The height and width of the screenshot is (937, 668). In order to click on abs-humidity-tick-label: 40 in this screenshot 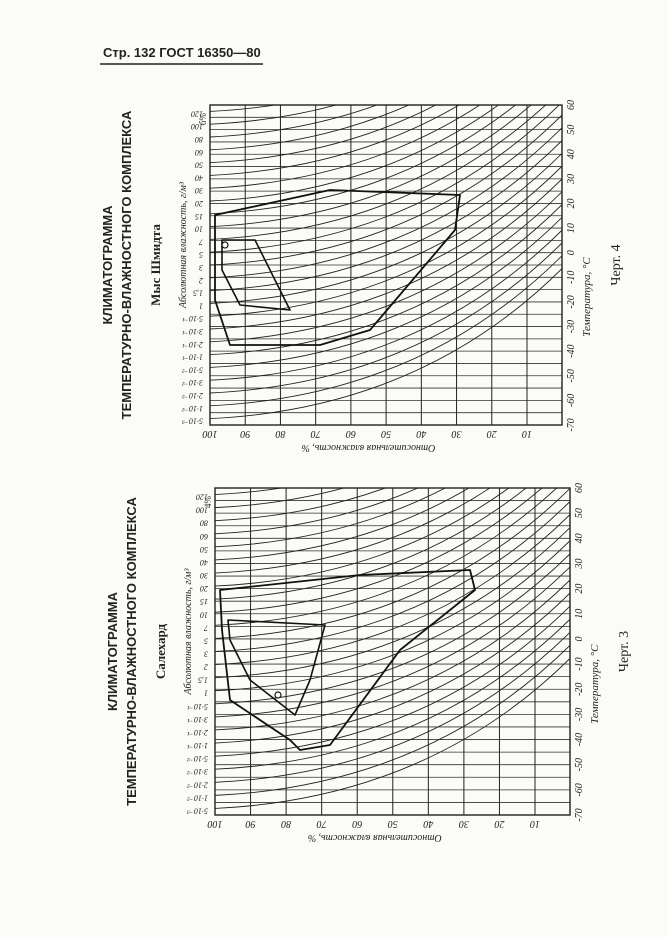, I will do `click(199, 177)`.